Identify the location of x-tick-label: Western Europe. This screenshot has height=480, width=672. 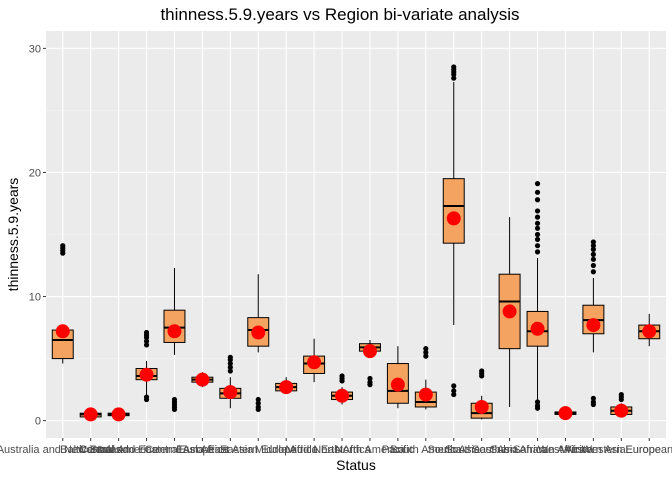
(621, 450).